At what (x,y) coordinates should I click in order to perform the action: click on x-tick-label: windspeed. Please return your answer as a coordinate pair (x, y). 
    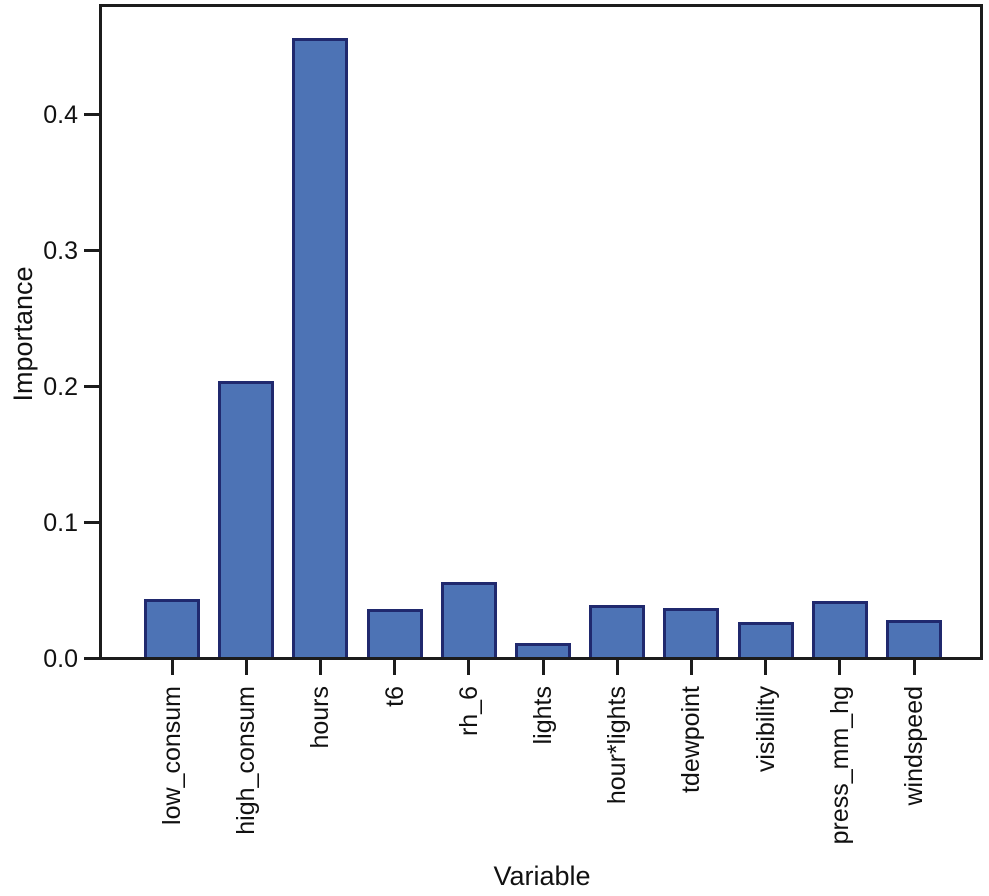
    Looking at the image, I should click on (914, 746).